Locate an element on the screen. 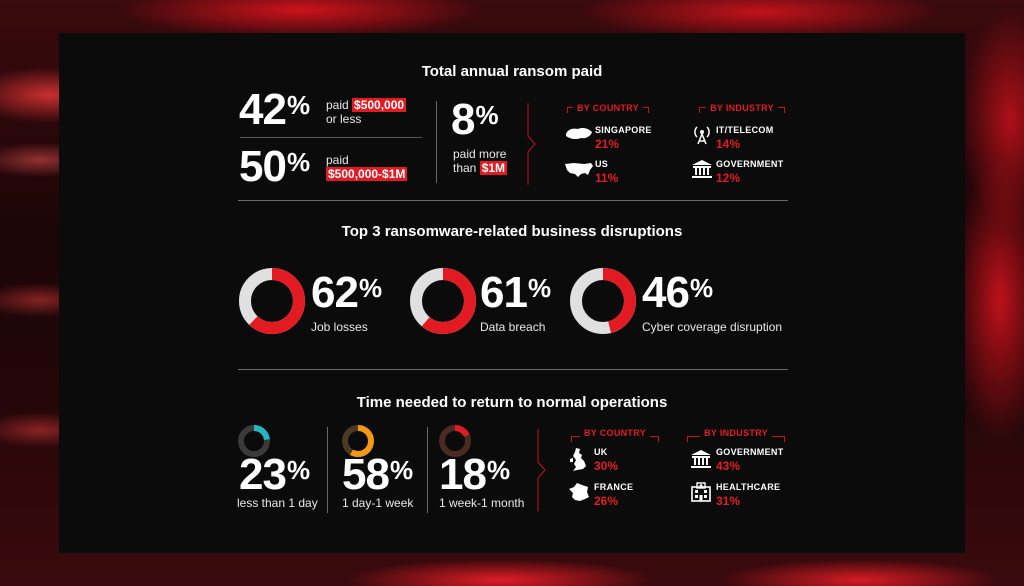  country-name: US is located at coordinates (602, 164).